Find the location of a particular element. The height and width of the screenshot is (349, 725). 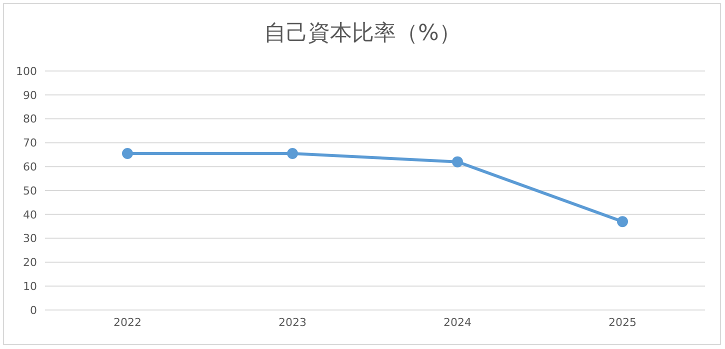

y-tick-label: 100 is located at coordinates (26, 71).